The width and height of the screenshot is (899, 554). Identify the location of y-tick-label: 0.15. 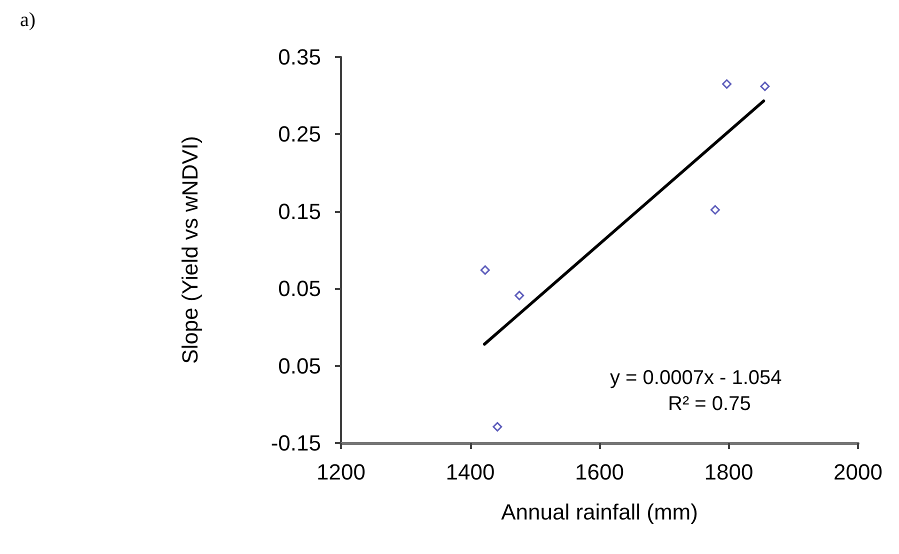
(299, 211).